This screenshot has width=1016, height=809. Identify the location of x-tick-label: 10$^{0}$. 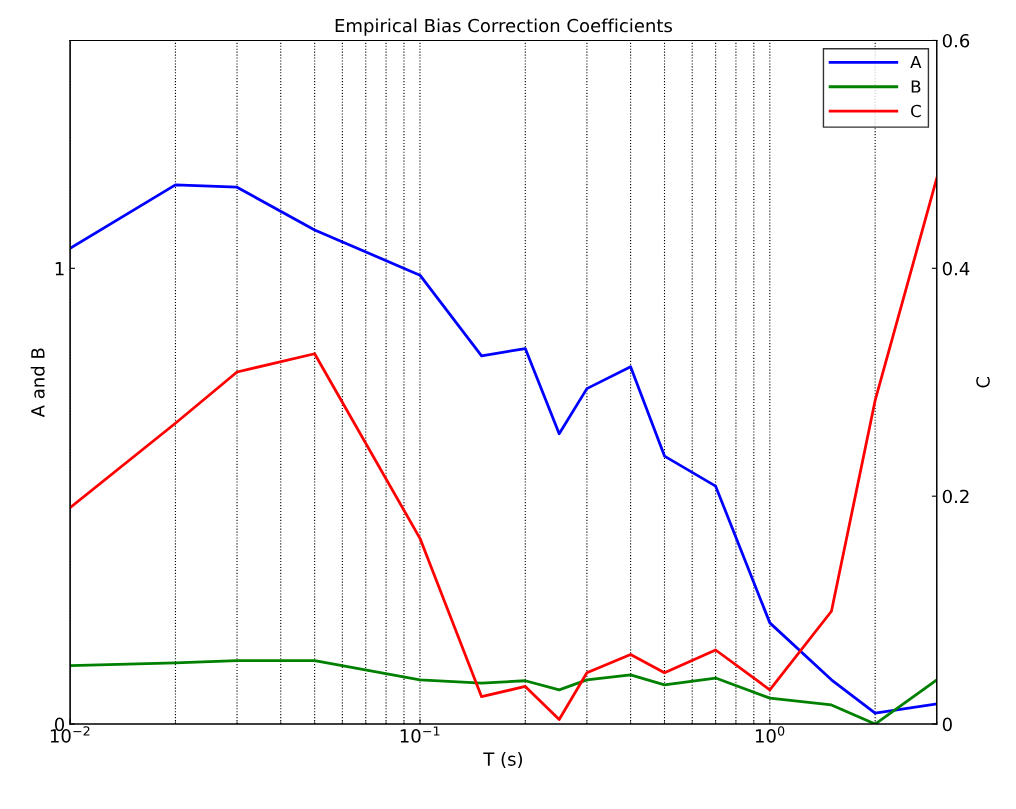
(770, 734).